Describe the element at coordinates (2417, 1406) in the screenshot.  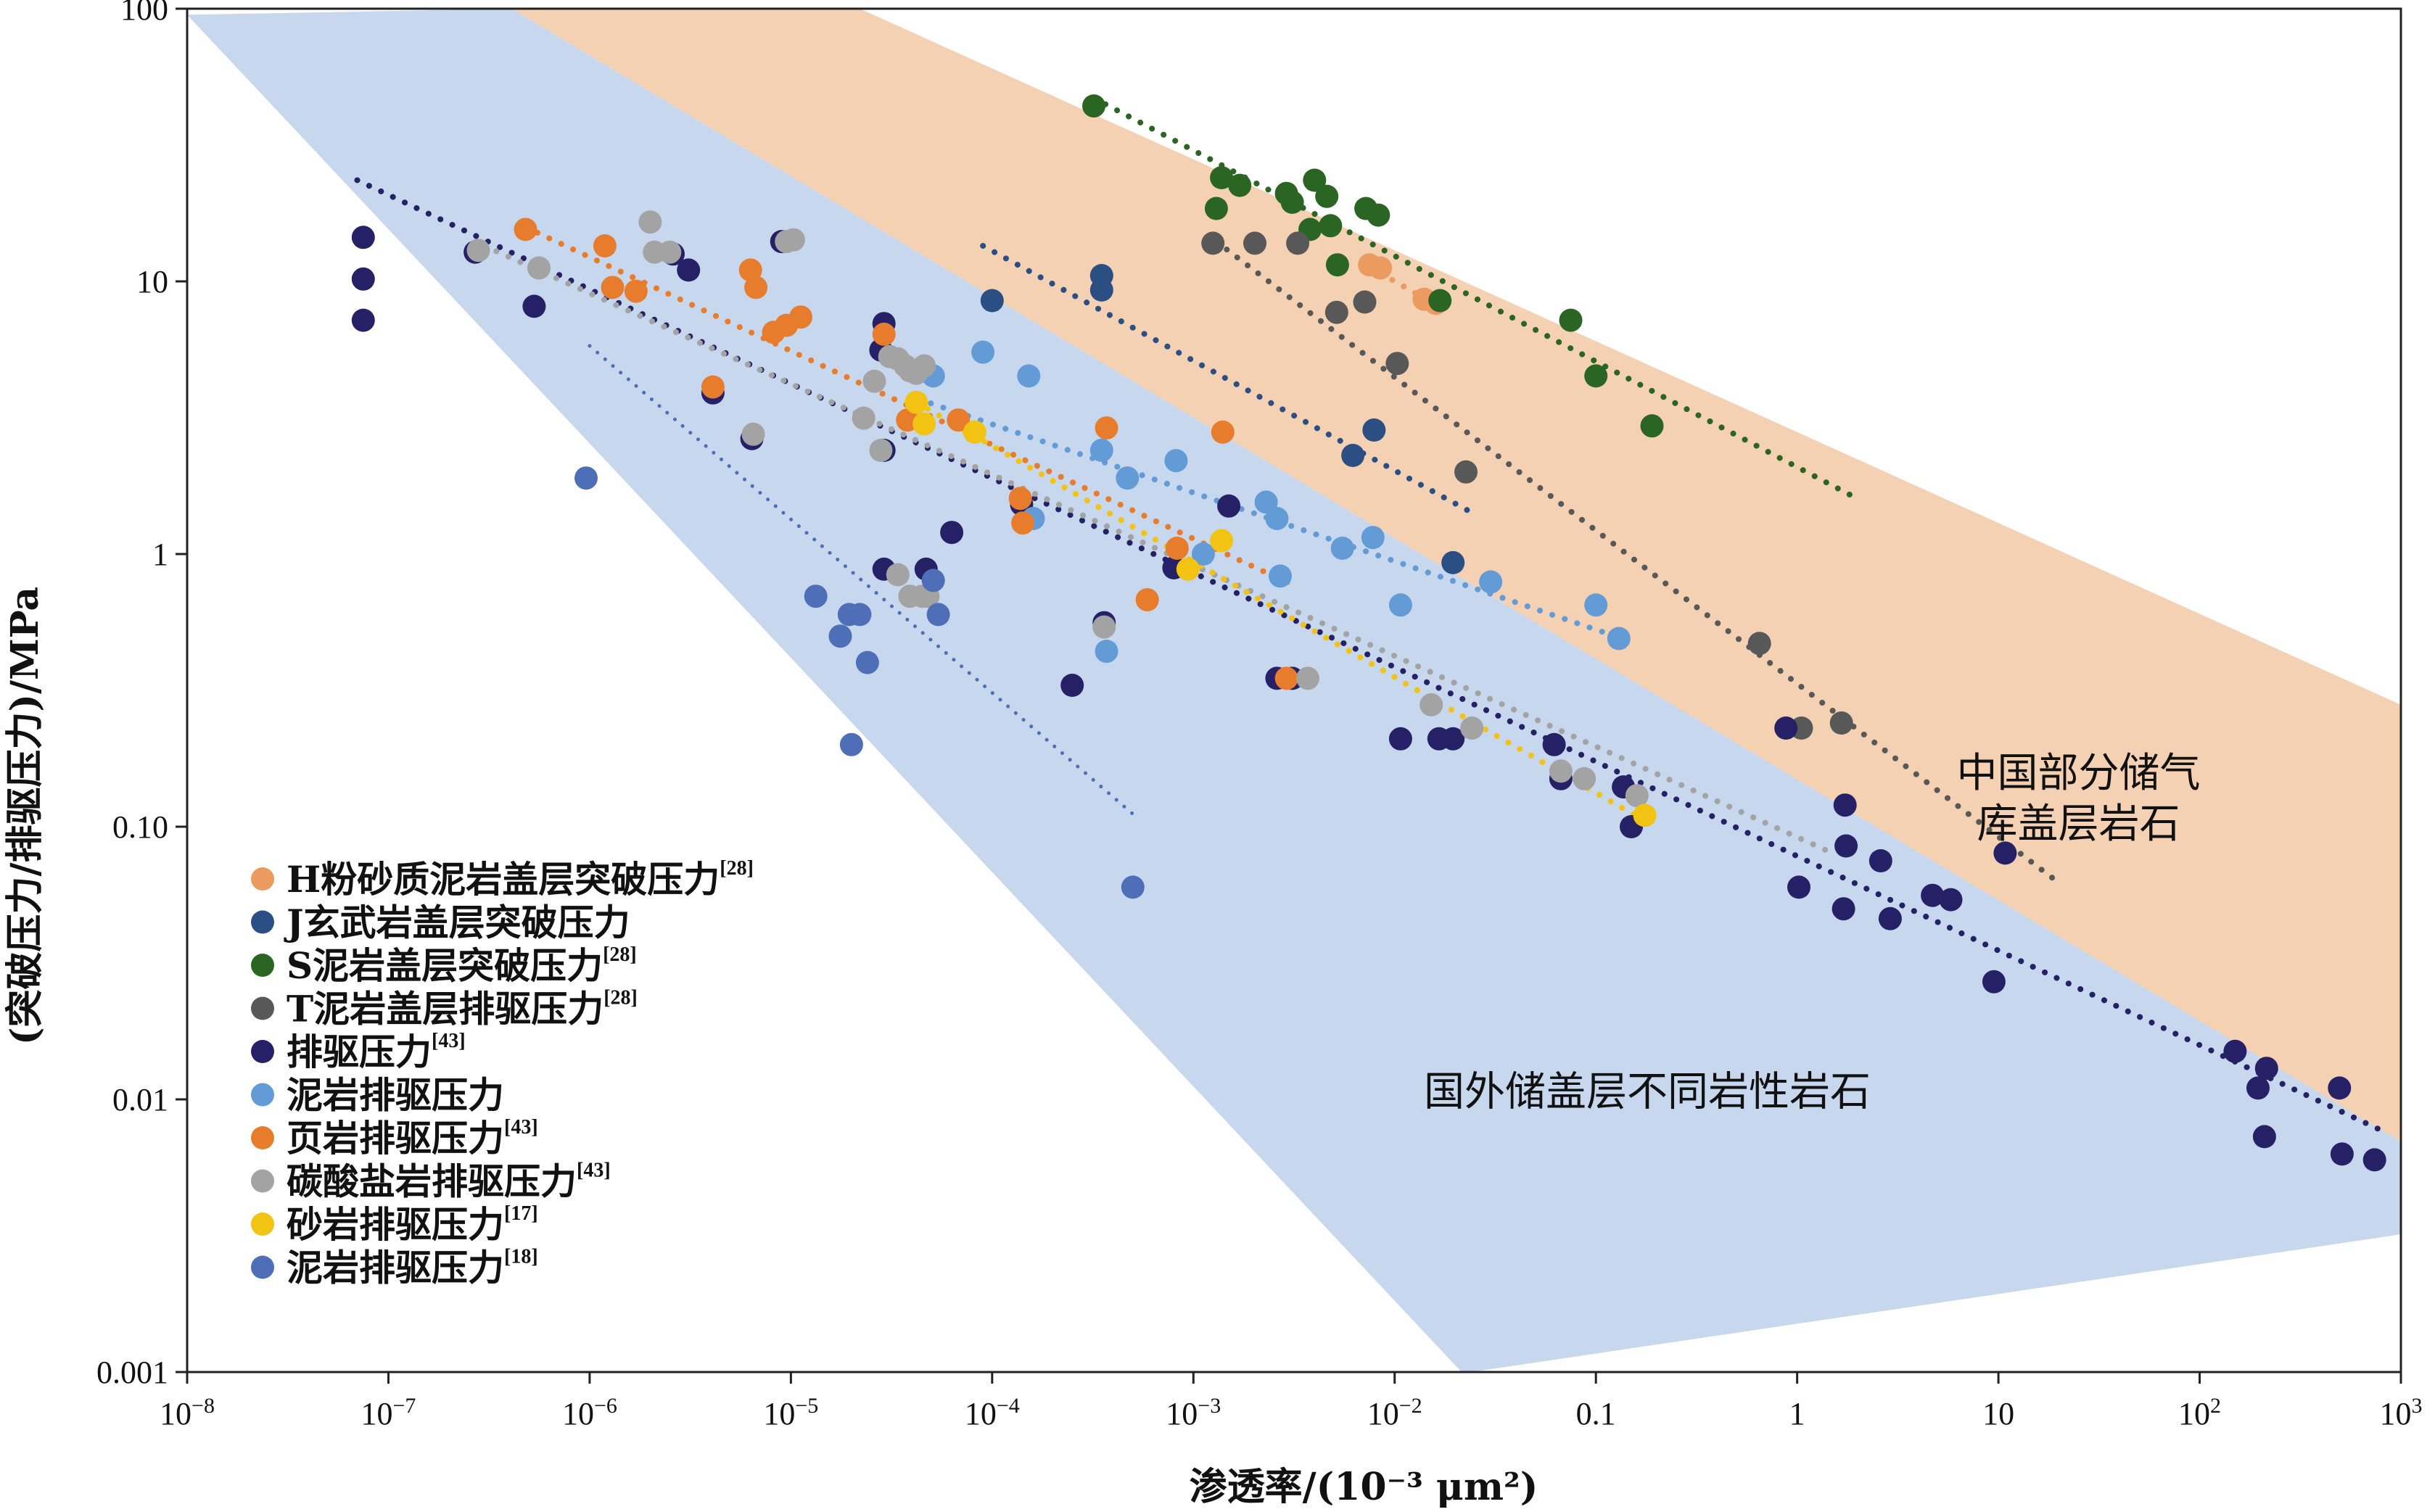
I see `x-tick-exponent: 3` at that location.